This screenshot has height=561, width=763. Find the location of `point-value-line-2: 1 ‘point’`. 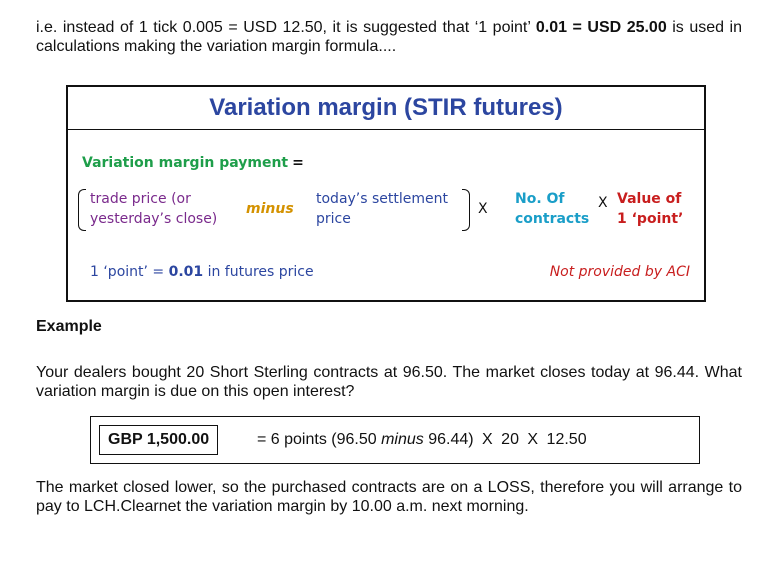

point-value-line-2: 1 ‘point’ is located at coordinates (650, 219).